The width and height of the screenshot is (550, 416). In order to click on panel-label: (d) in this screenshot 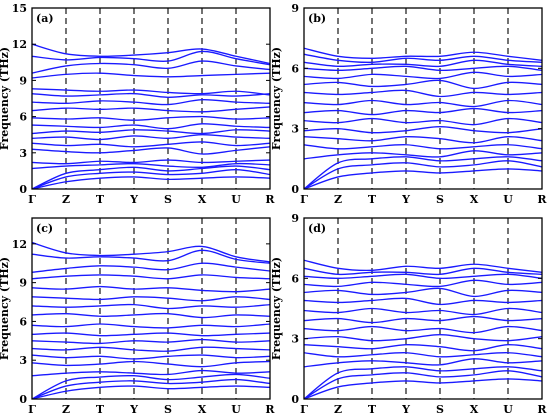, I will do `click(317, 228)`.